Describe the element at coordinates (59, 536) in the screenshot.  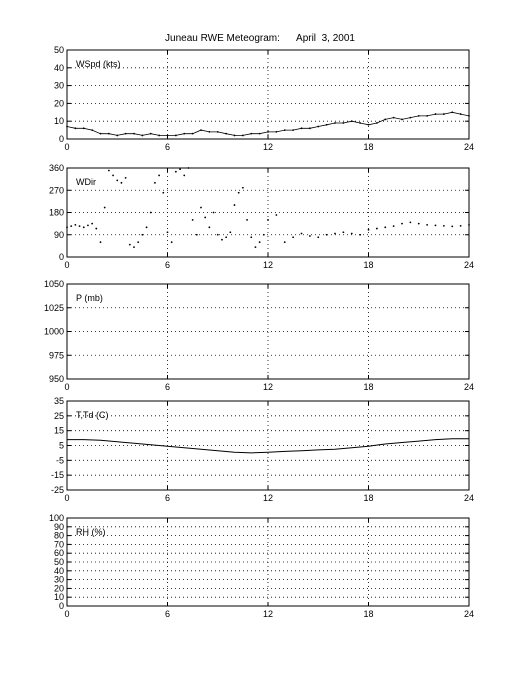
I see `y-tick-label: 80` at that location.